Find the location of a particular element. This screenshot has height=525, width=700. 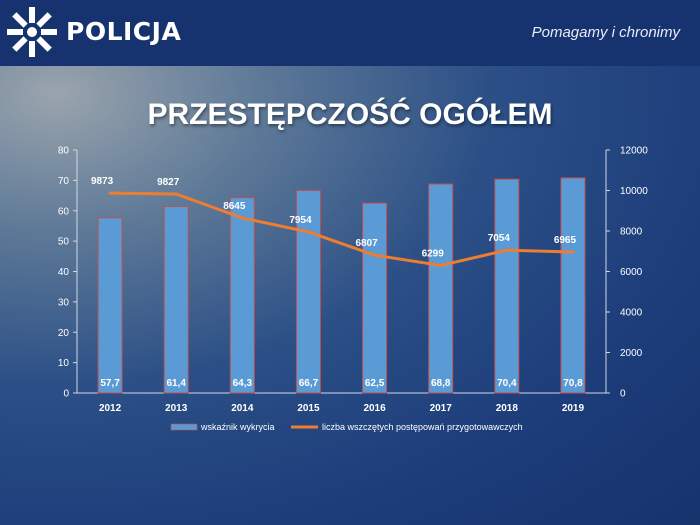

chart-title: PRZESTĘPCZOŚĆ OGÓŁEM is located at coordinates (350, 114).